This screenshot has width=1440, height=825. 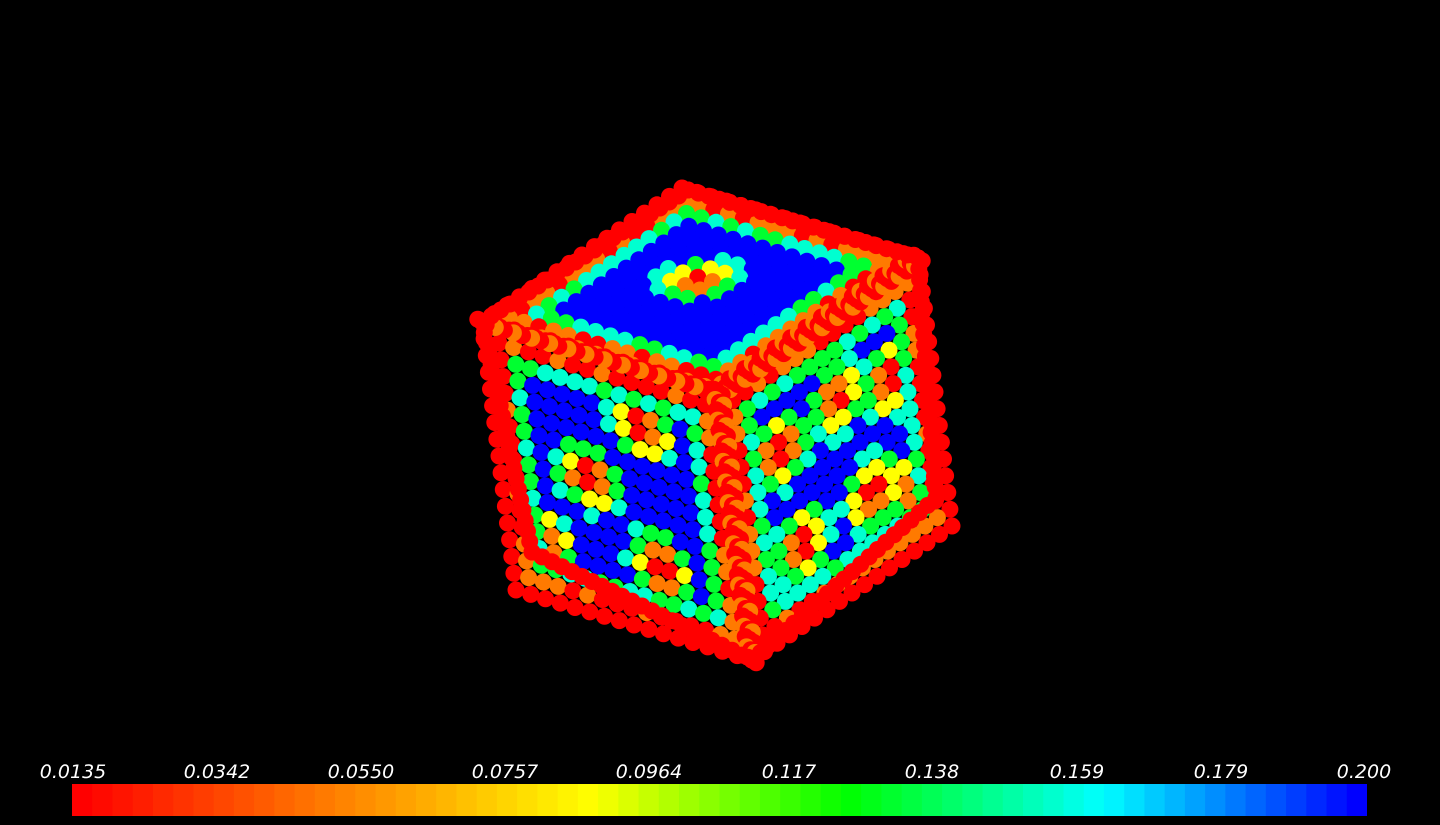 I want to click on colorbar-tick-label: 0.0135, so click(x=73, y=772).